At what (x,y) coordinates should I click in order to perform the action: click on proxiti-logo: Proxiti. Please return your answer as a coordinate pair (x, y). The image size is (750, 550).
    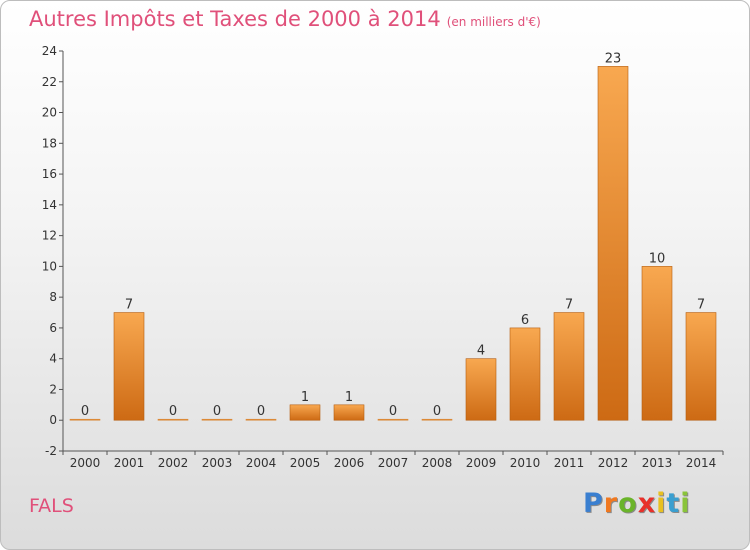
    Looking at the image, I should click on (637, 503).